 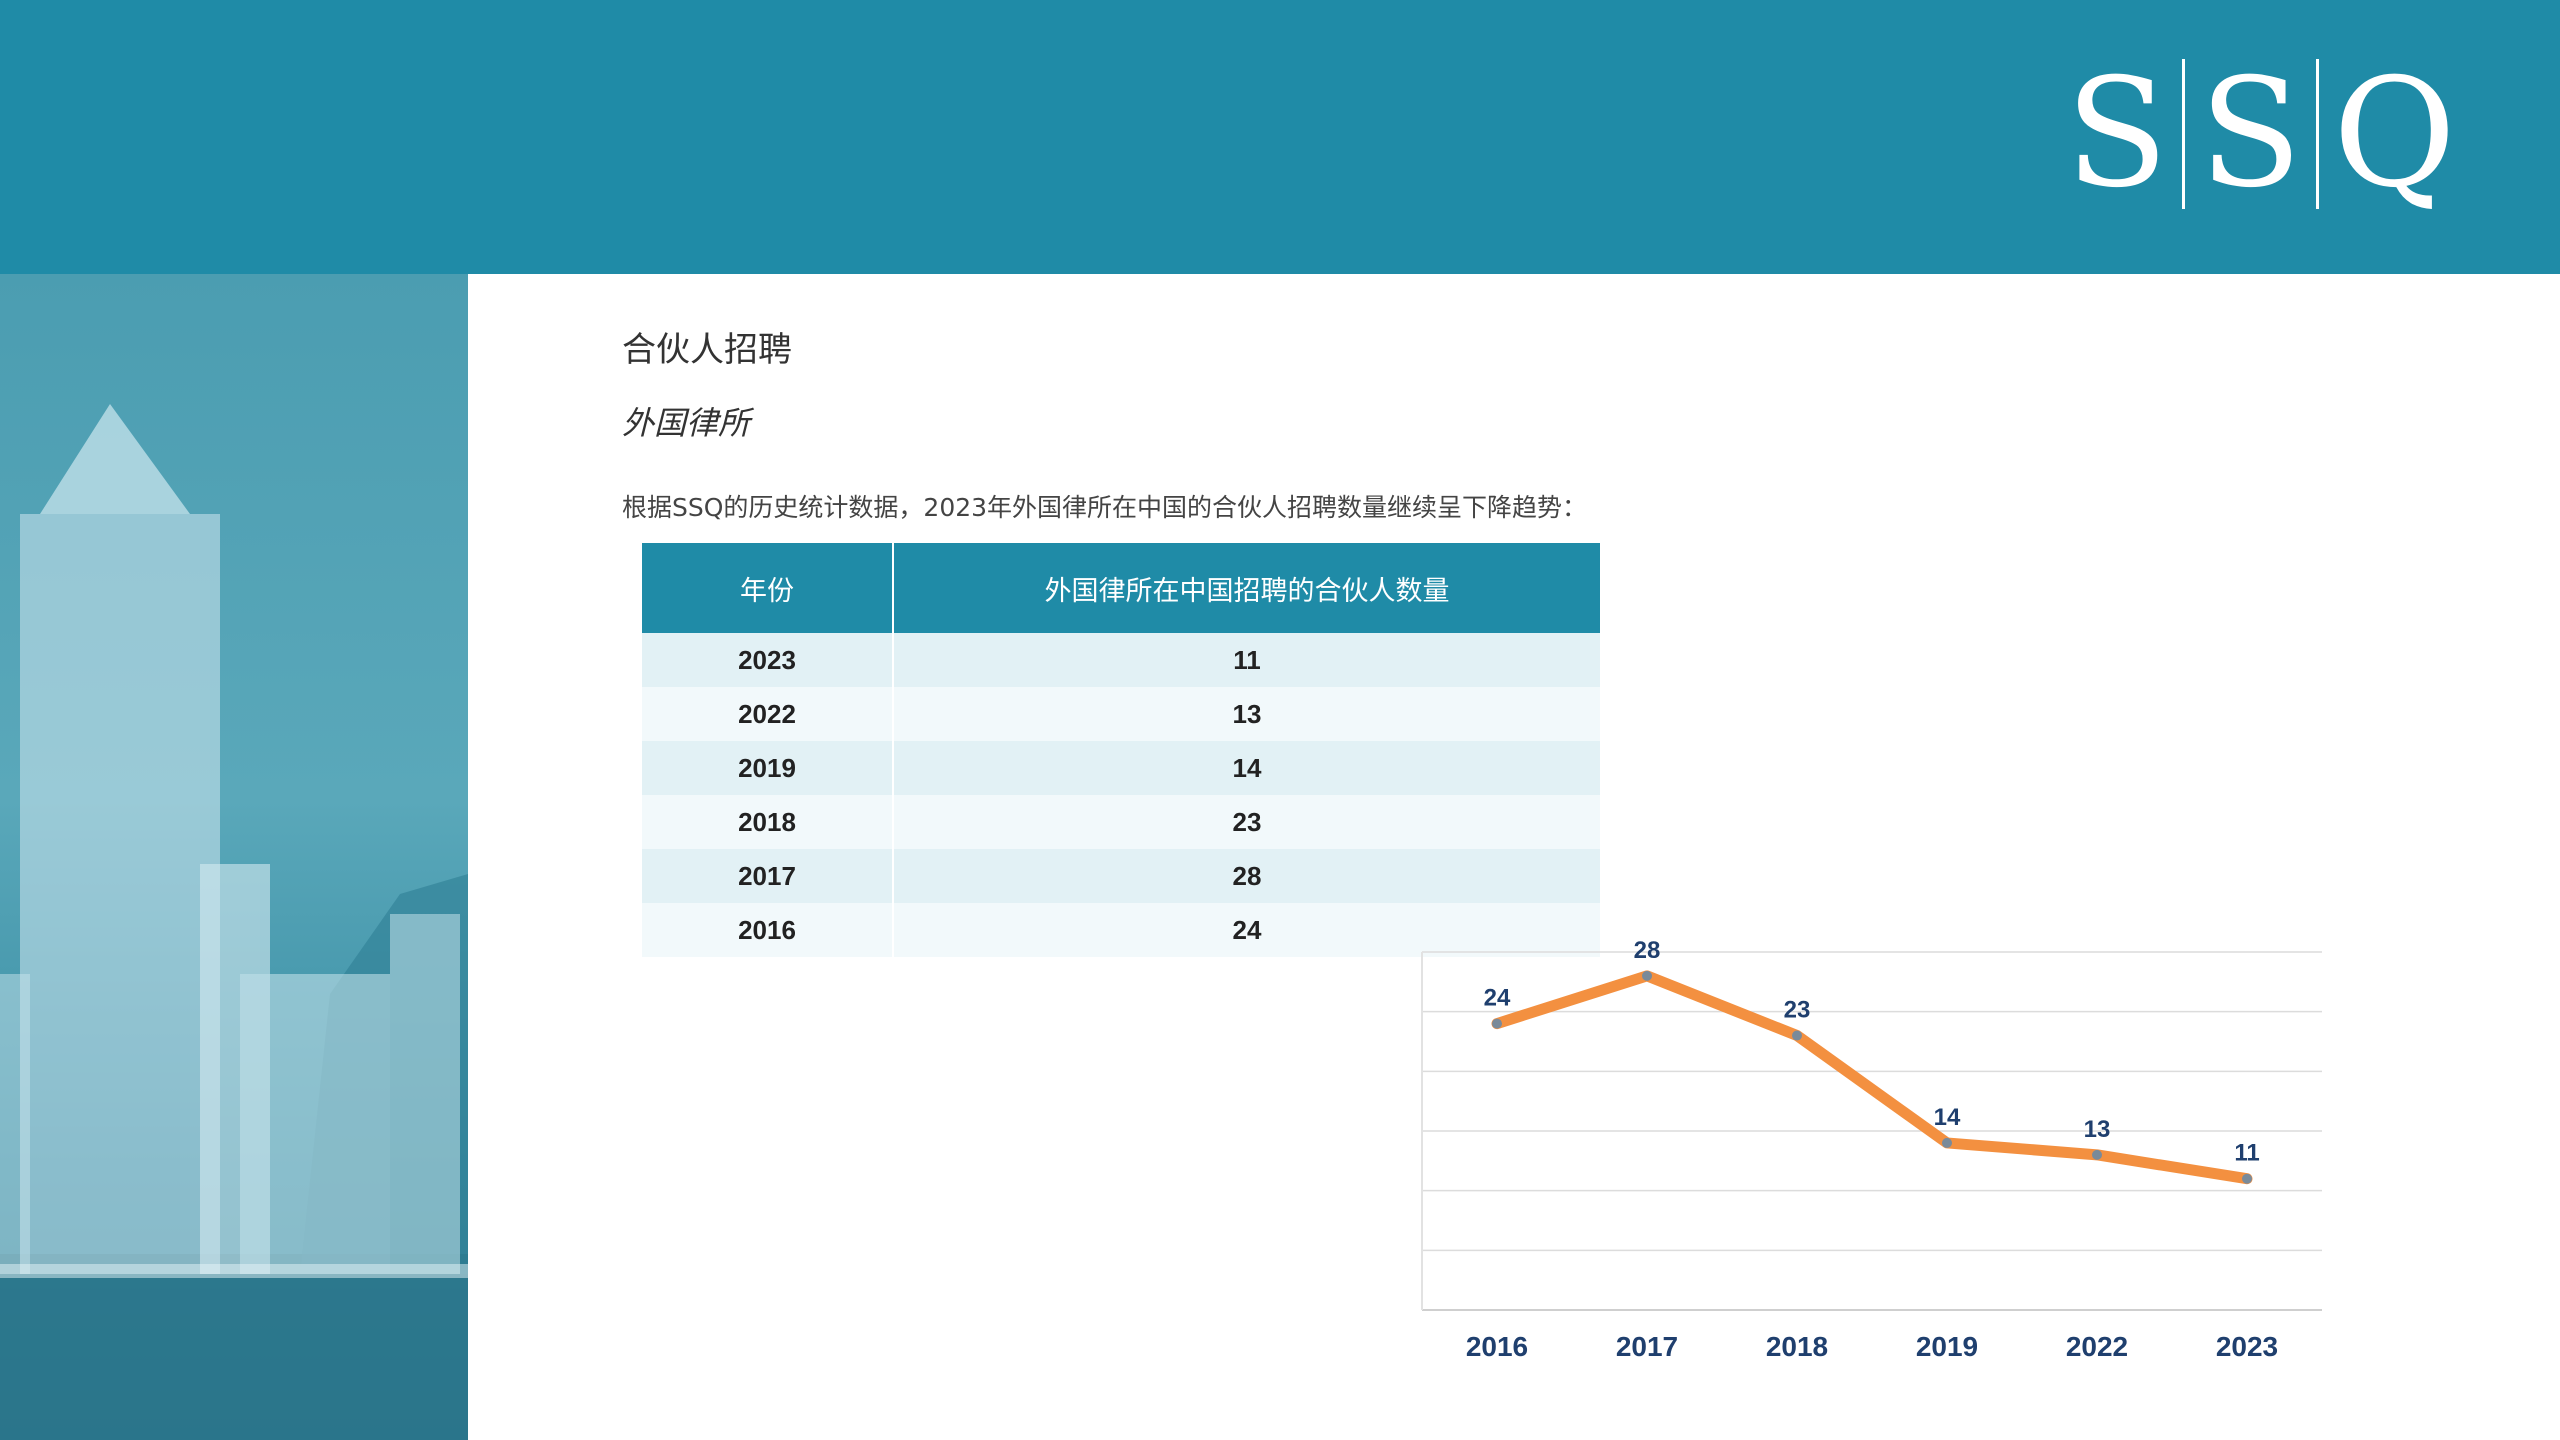 What do you see at coordinates (768, 768) in the screenshot?
I see `cell-year: 2019` at bounding box center [768, 768].